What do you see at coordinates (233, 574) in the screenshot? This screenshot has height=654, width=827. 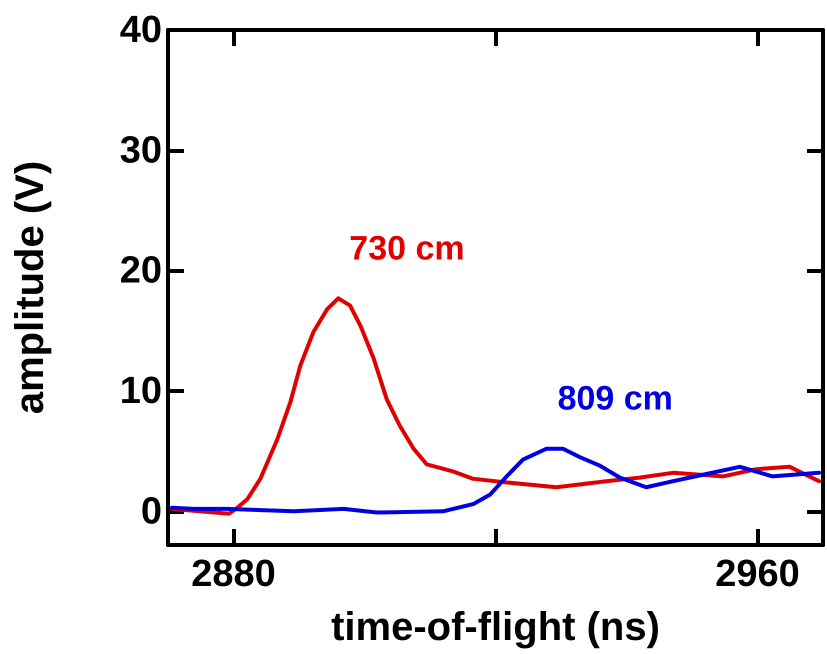 I see `x-tick-label: 2880` at bounding box center [233, 574].